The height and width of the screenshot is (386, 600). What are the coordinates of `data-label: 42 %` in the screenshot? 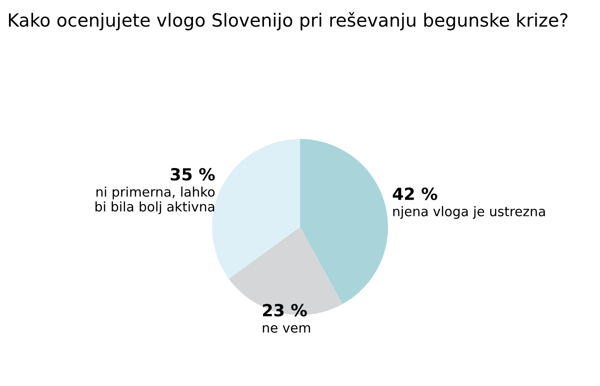 It's located at (415, 193).